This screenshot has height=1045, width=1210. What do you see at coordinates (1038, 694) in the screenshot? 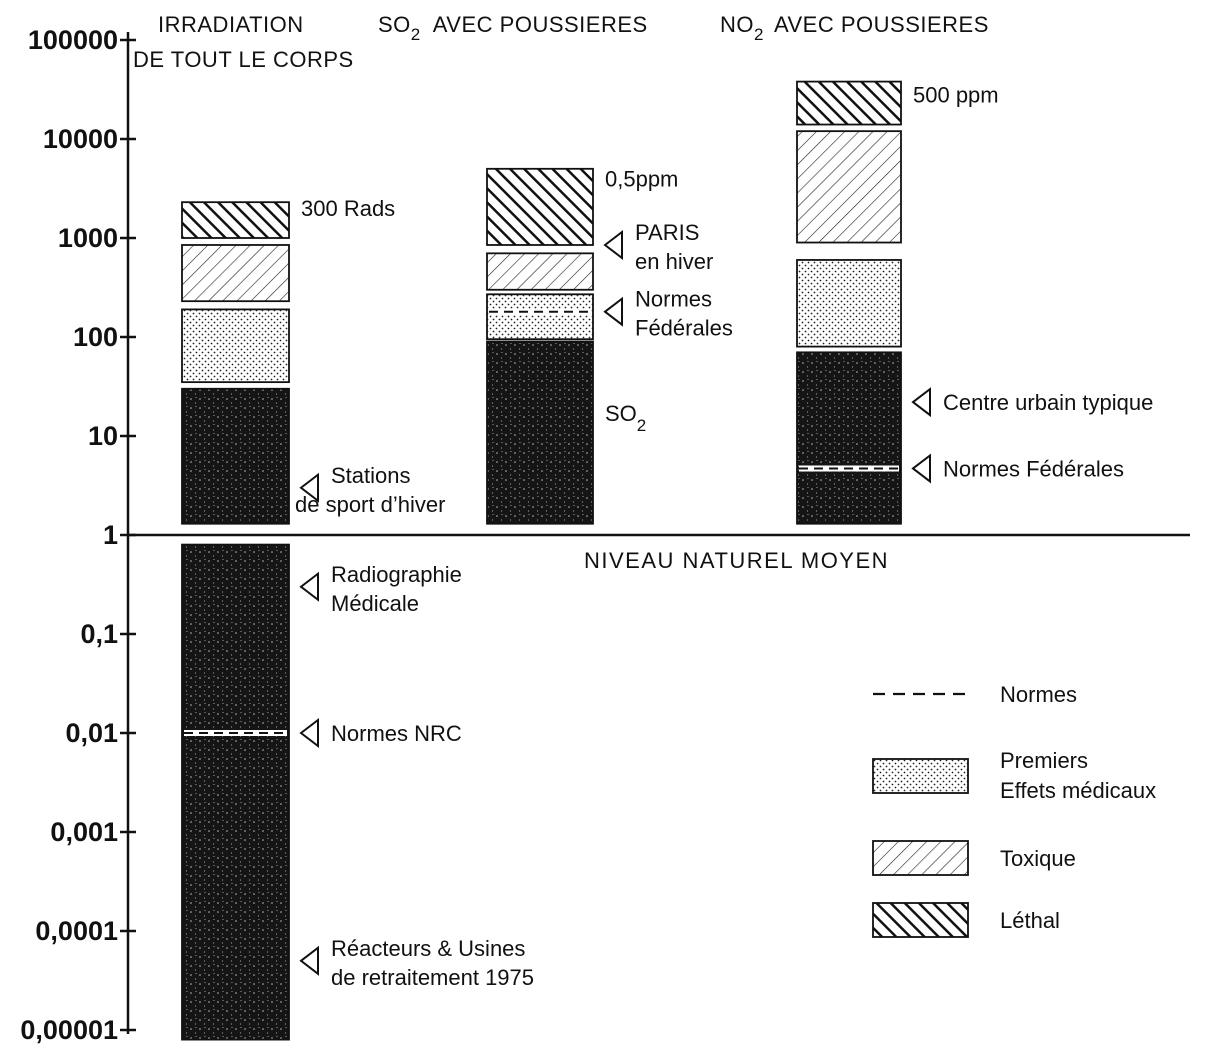
I see `legend-label-norms: Normes` at bounding box center [1038, 694].